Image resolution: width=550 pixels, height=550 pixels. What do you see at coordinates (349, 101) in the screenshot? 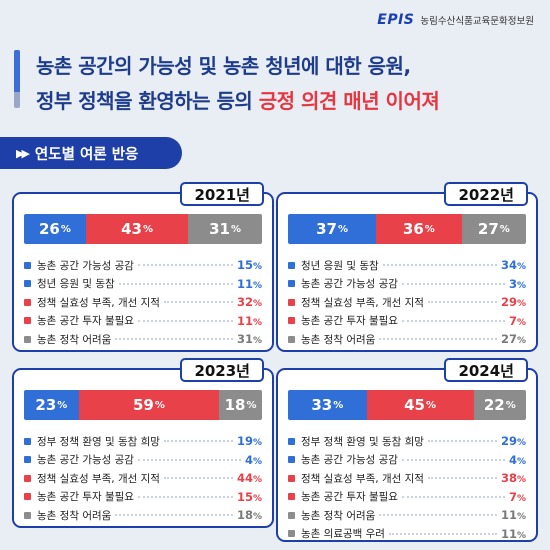
I see `title-highlight: 긍정 의견 매년 이어져` at bounding box center [349, 101].